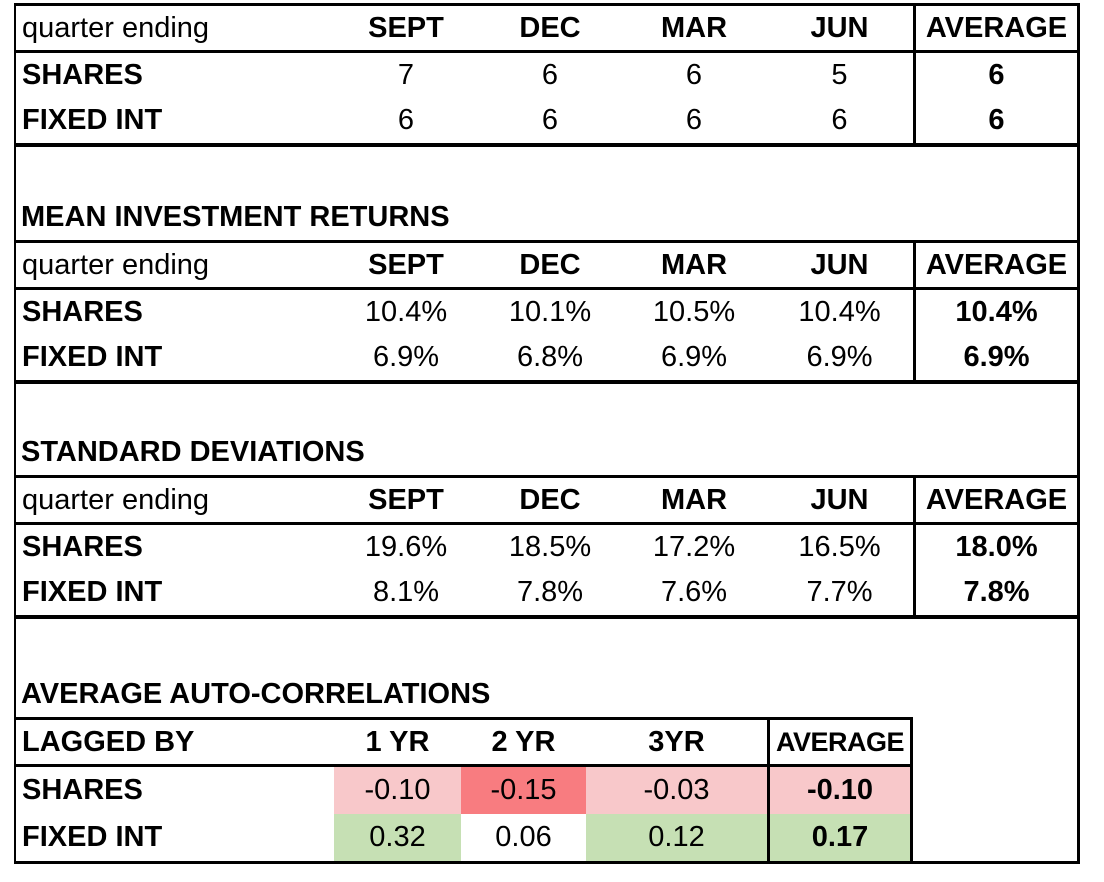 This screenshot has height=882, width=1104. What do you see at coordinates (839, 592) in the screenshot?
I see `cell-fixedint-jun: 7.7%` at bounding box center [839, 592].